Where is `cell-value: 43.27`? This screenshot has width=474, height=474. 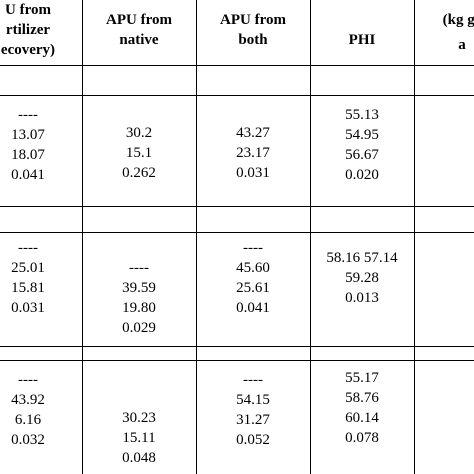 cell-value: 43.27 is located at coordinates (253, 133).